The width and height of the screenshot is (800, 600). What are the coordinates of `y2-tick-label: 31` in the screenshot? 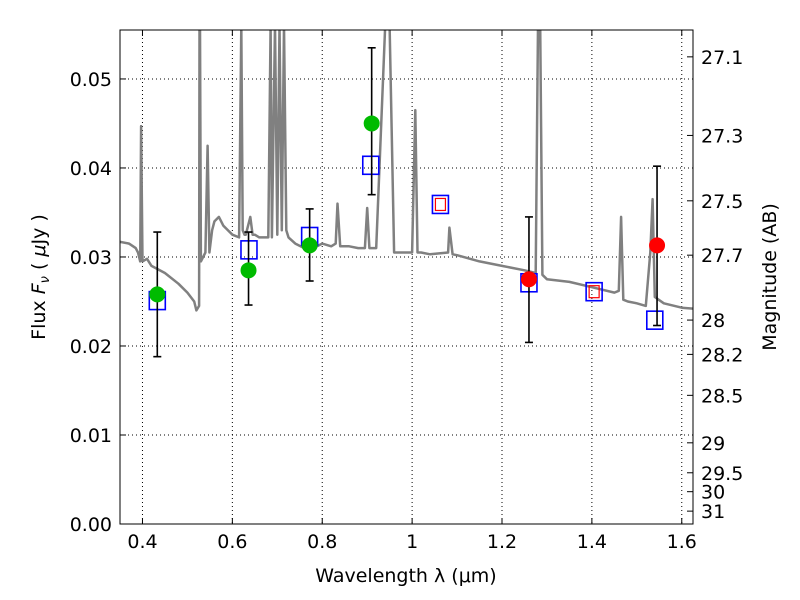 It's located at (713, 512).